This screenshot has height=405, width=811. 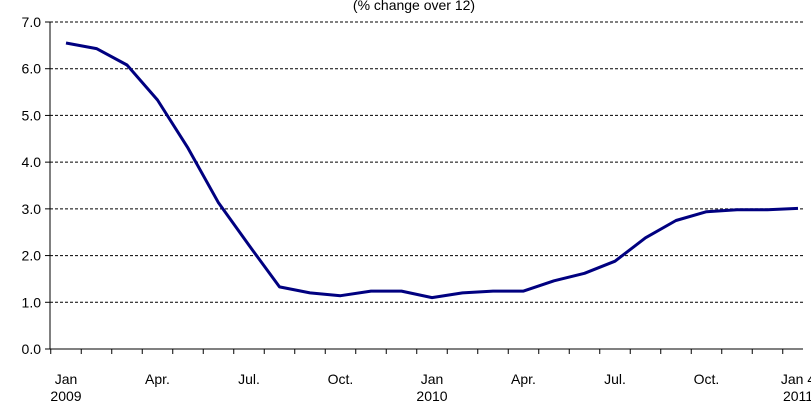 What do you see at coordinates (432, 379) in the screenshot?
I see `x-tick-label-4: Jan` at bounding box center [432, 379].